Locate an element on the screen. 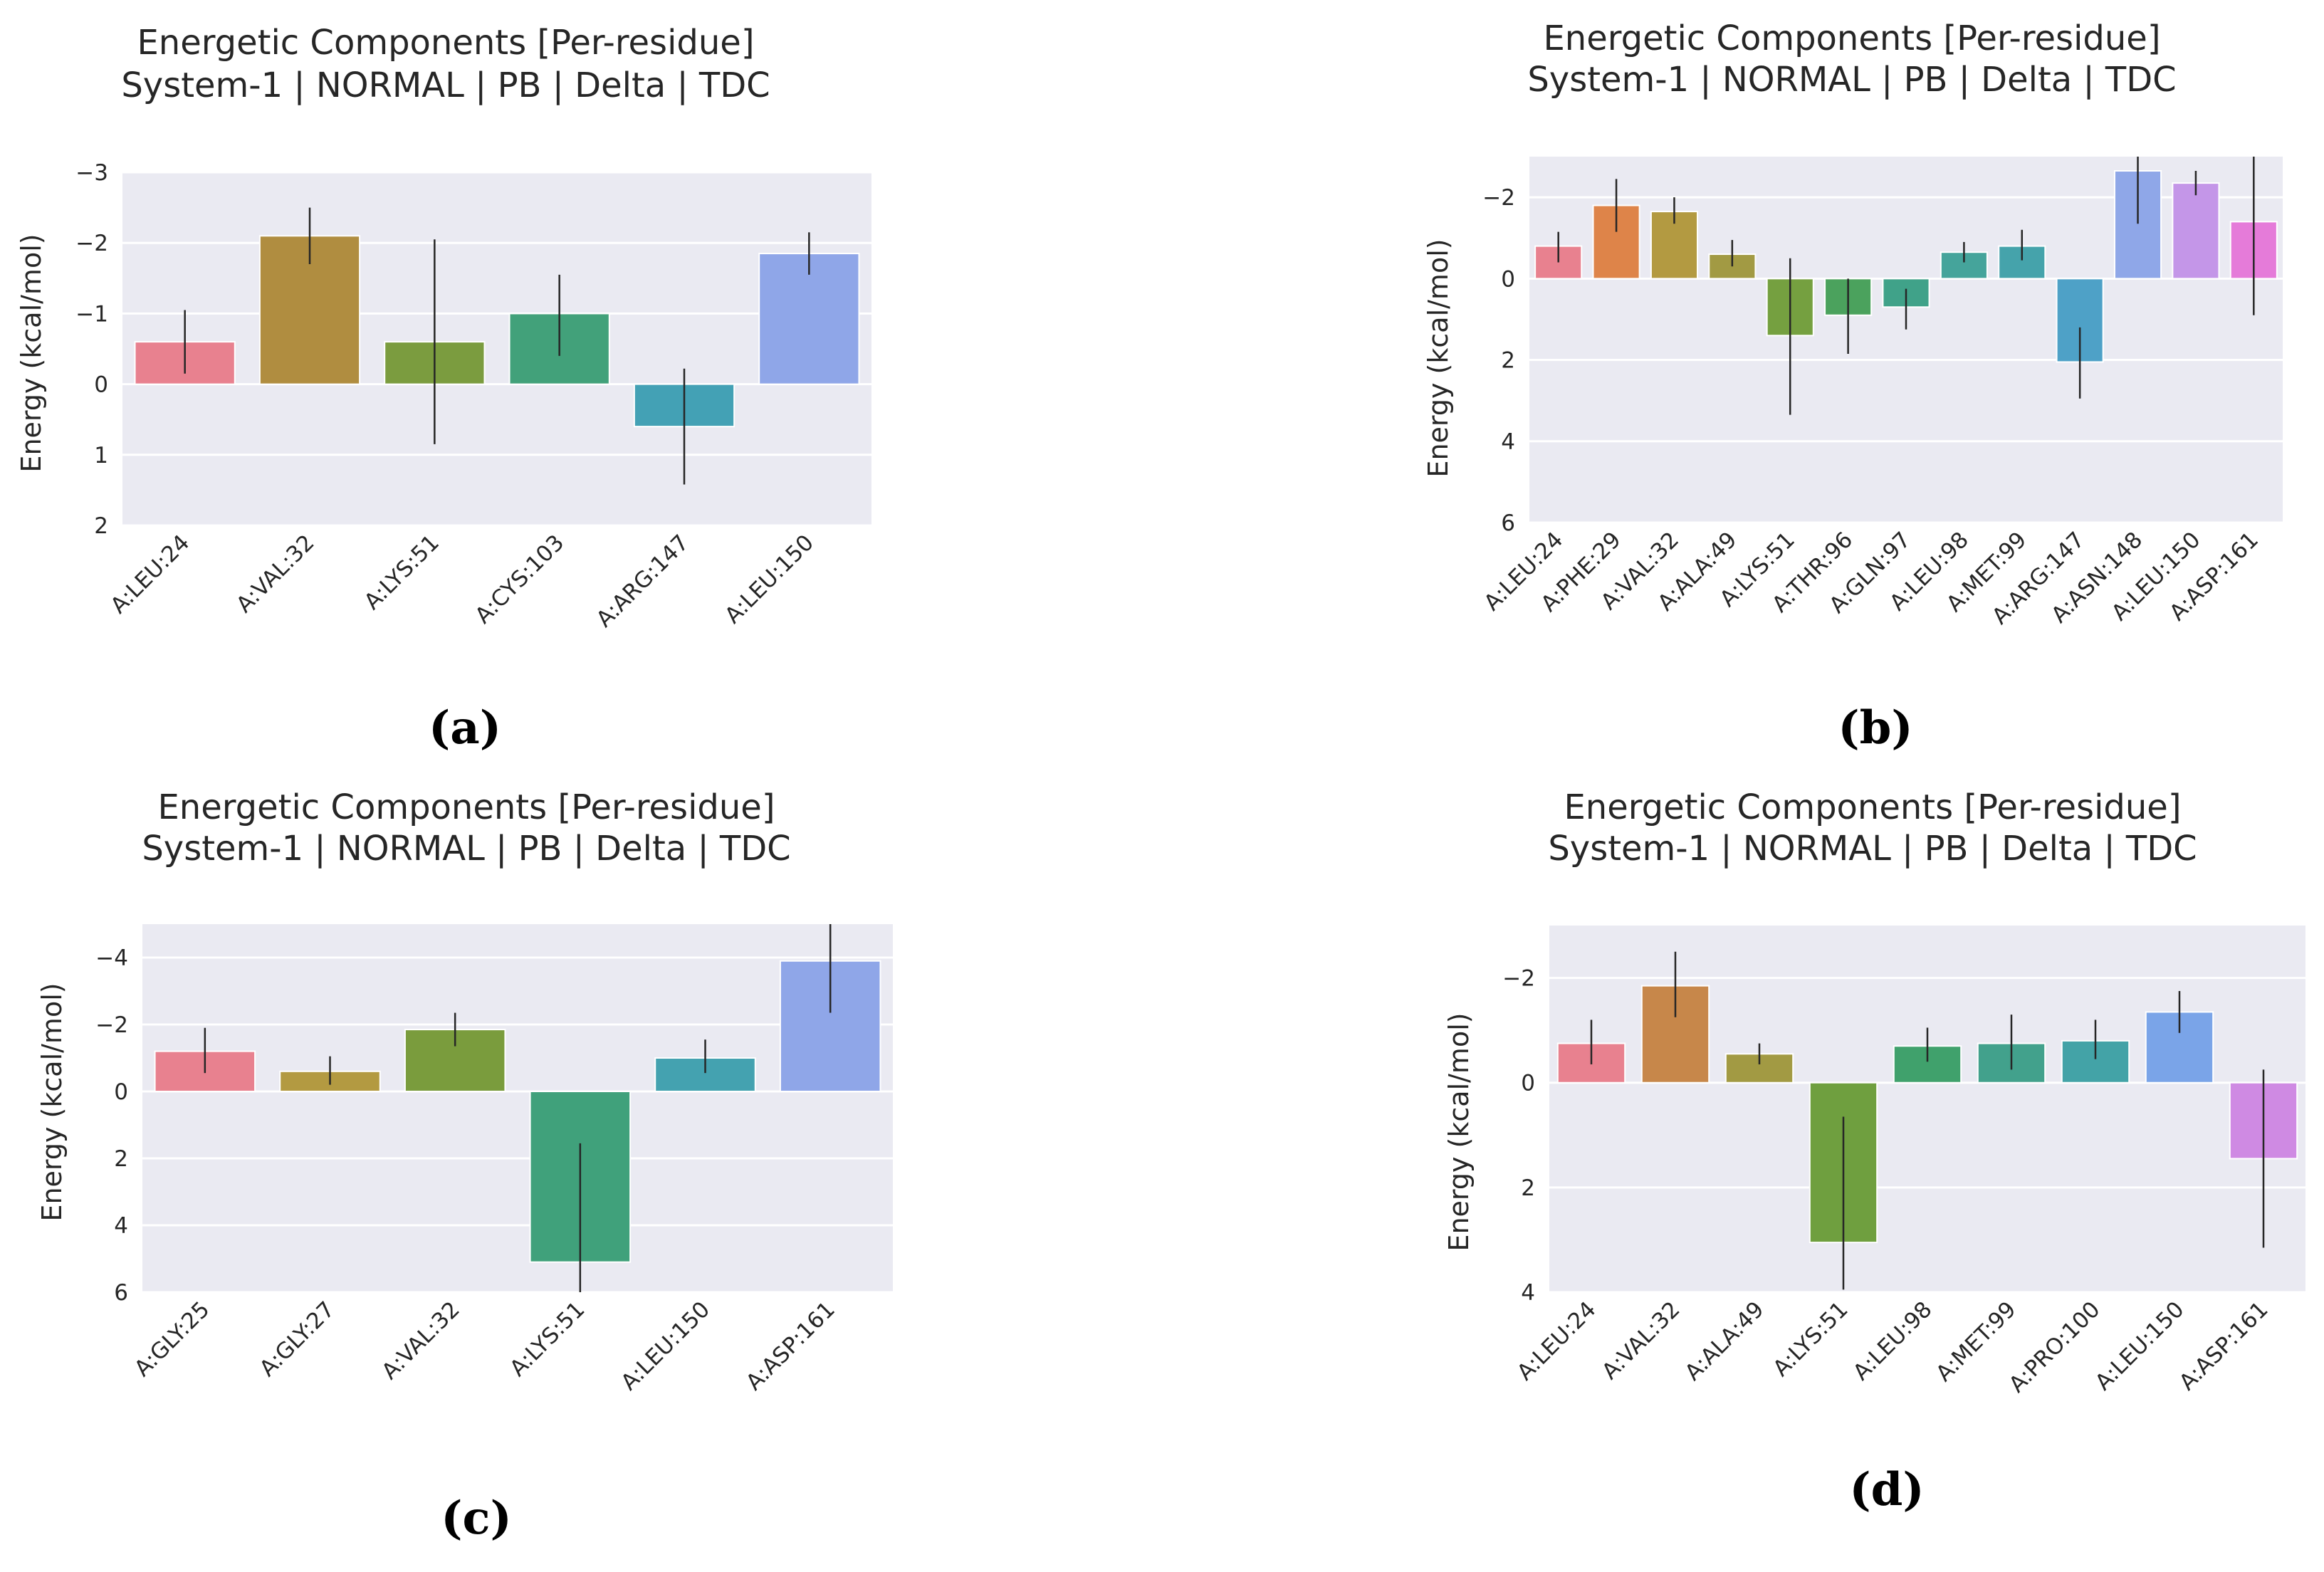  x-tick-label: A:MET:99 is located at coordinates (1976, 1341).